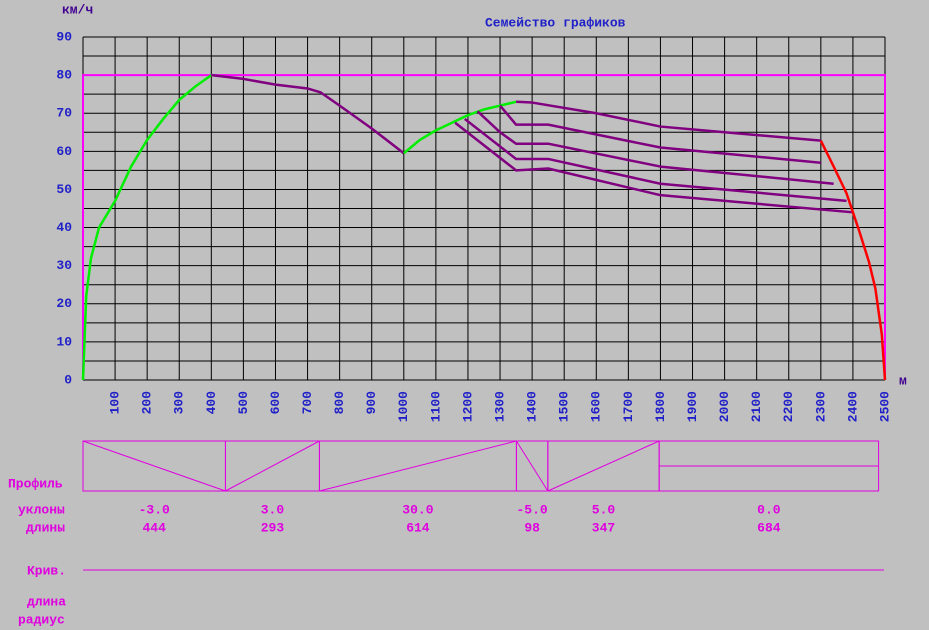  I want to click on grades-label: уклоны, so click(41, 509).